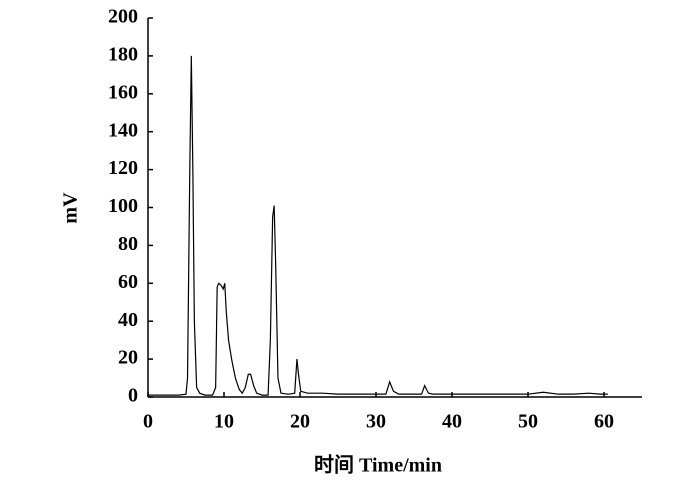 The width and height of the screenshot is (700, 481). Describe the element at coordinates (452, 422) in the screenshot. I see `x-tick-label: 40` at that location.